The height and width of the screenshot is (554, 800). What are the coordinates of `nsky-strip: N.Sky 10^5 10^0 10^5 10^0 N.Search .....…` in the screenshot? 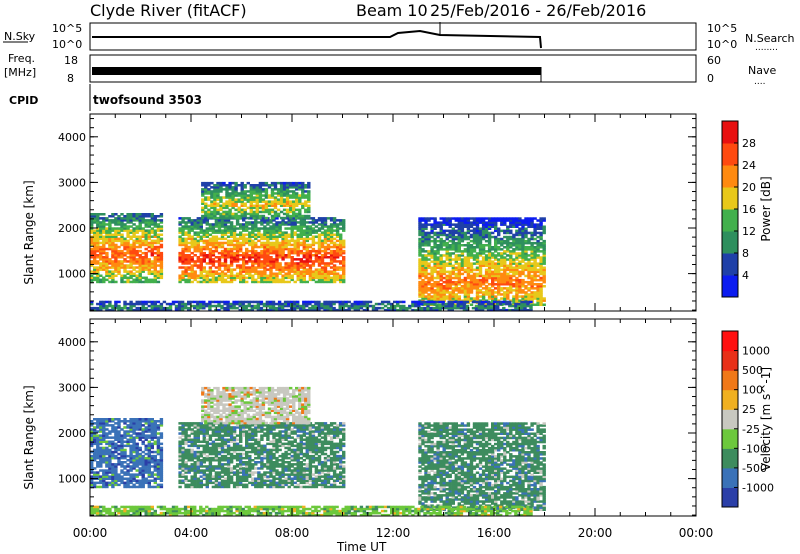 It's located at (399, 37).